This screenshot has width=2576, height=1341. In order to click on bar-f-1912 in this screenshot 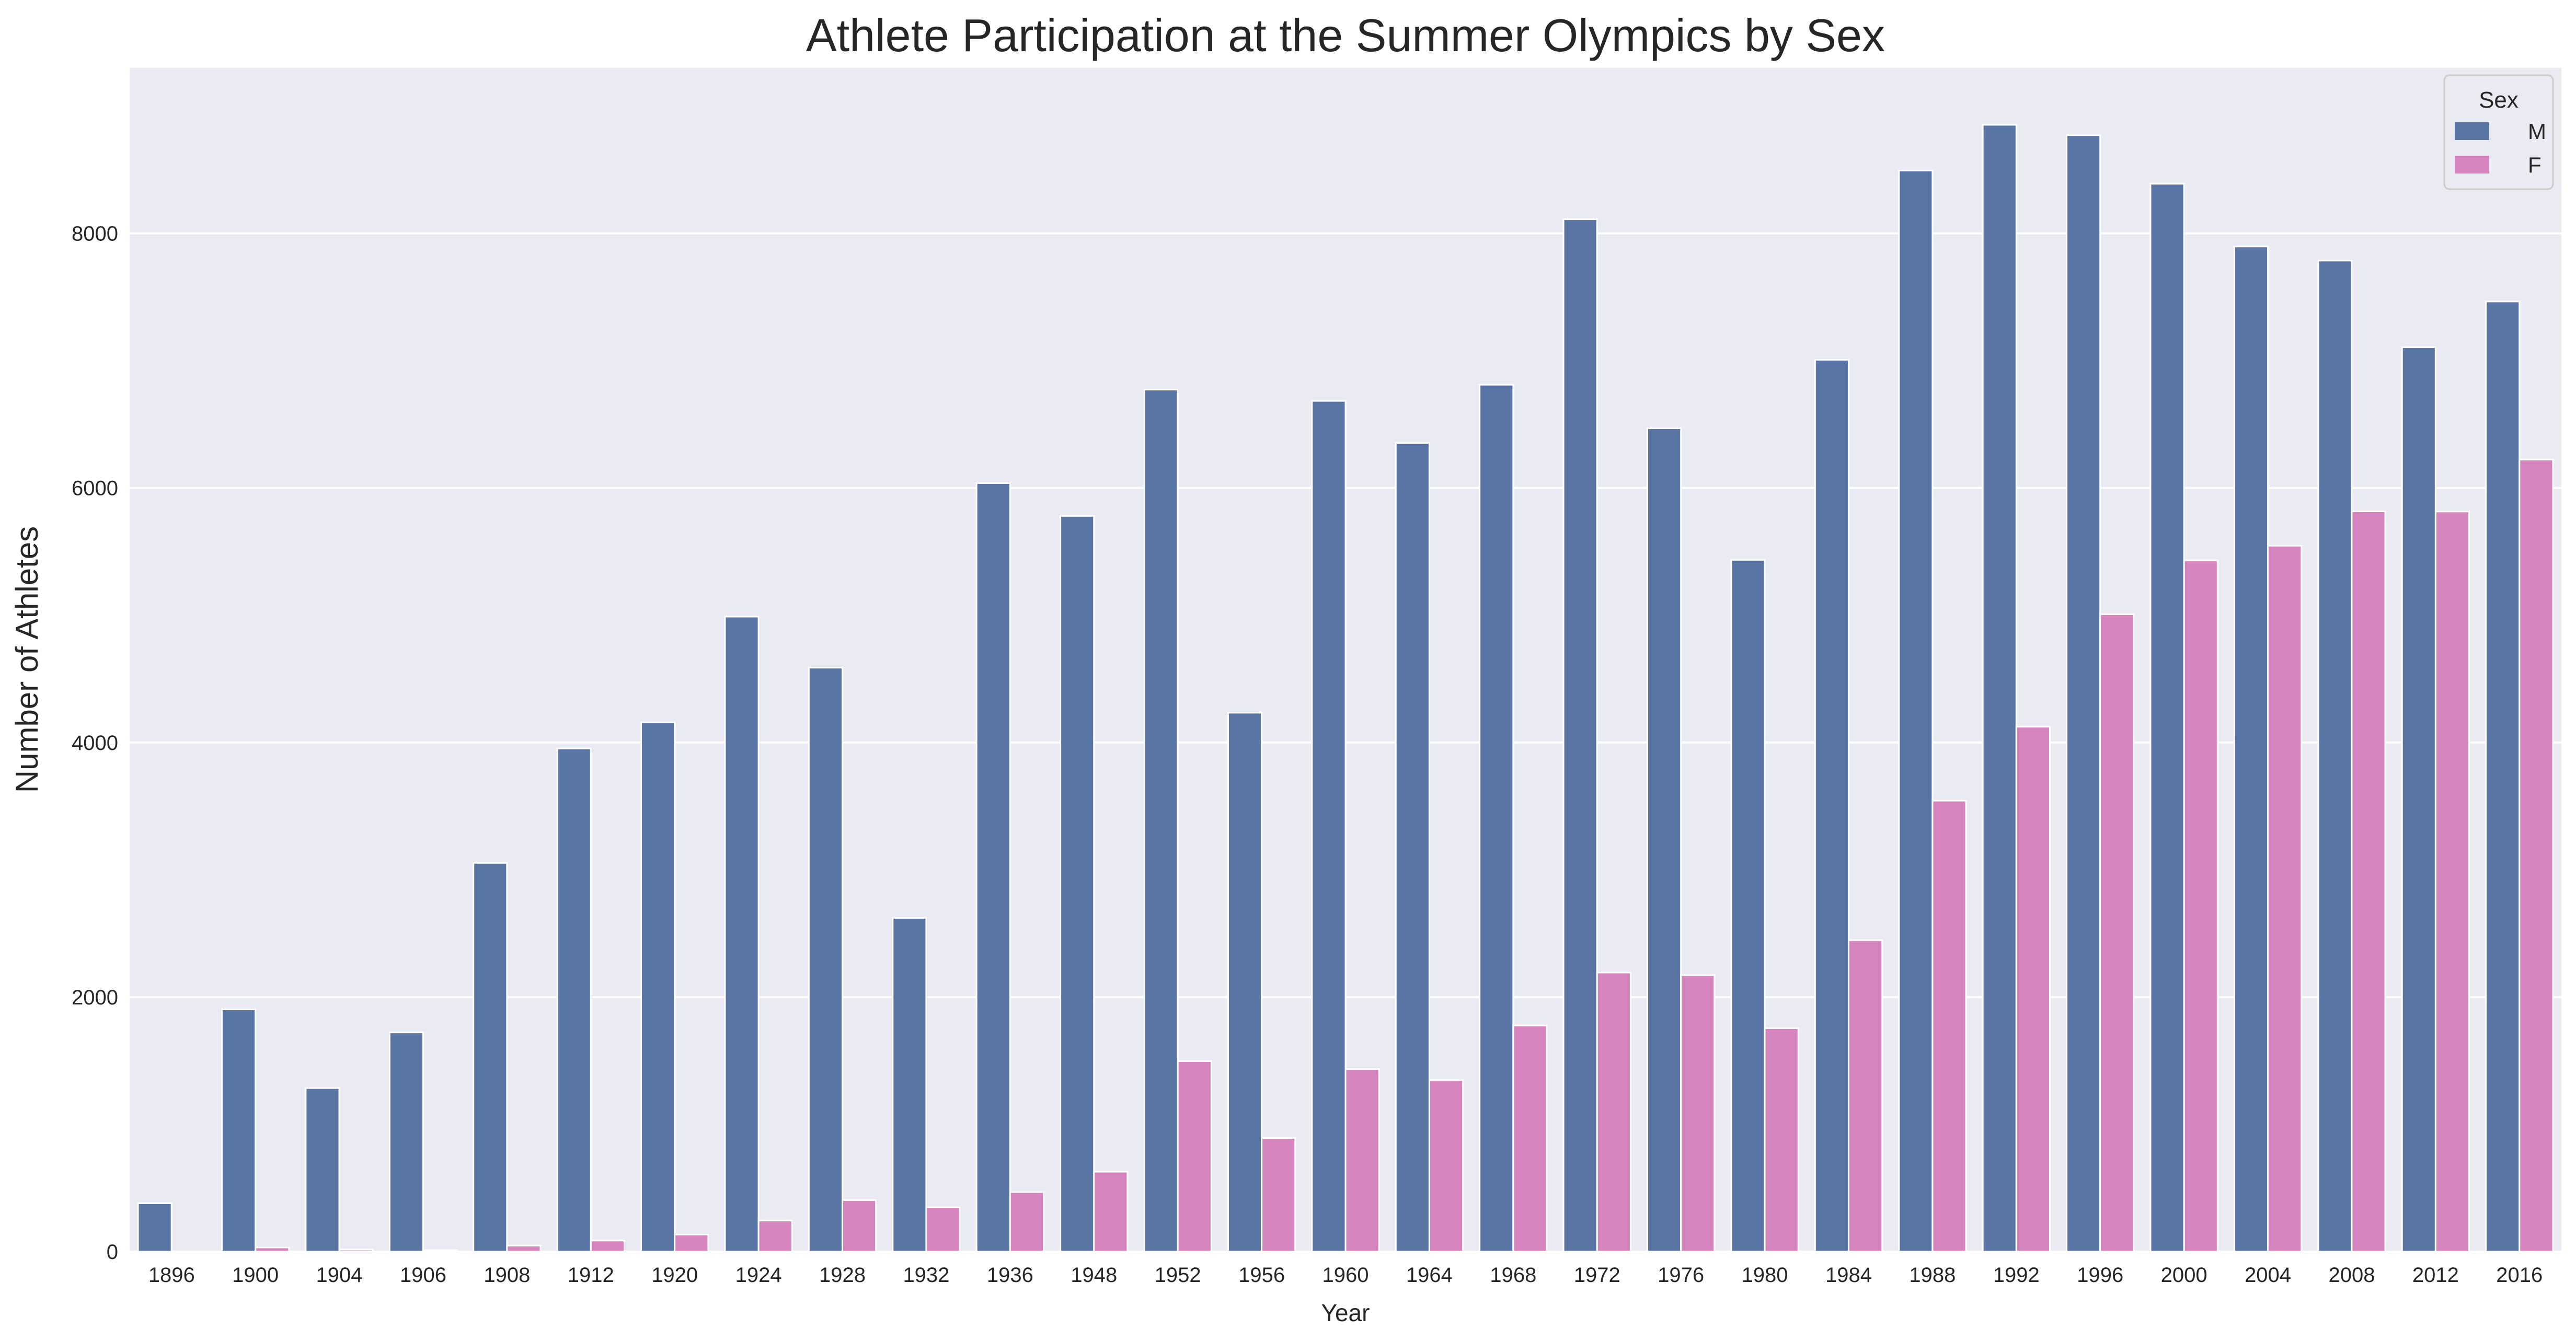, I will do `click(607, 1246)`.